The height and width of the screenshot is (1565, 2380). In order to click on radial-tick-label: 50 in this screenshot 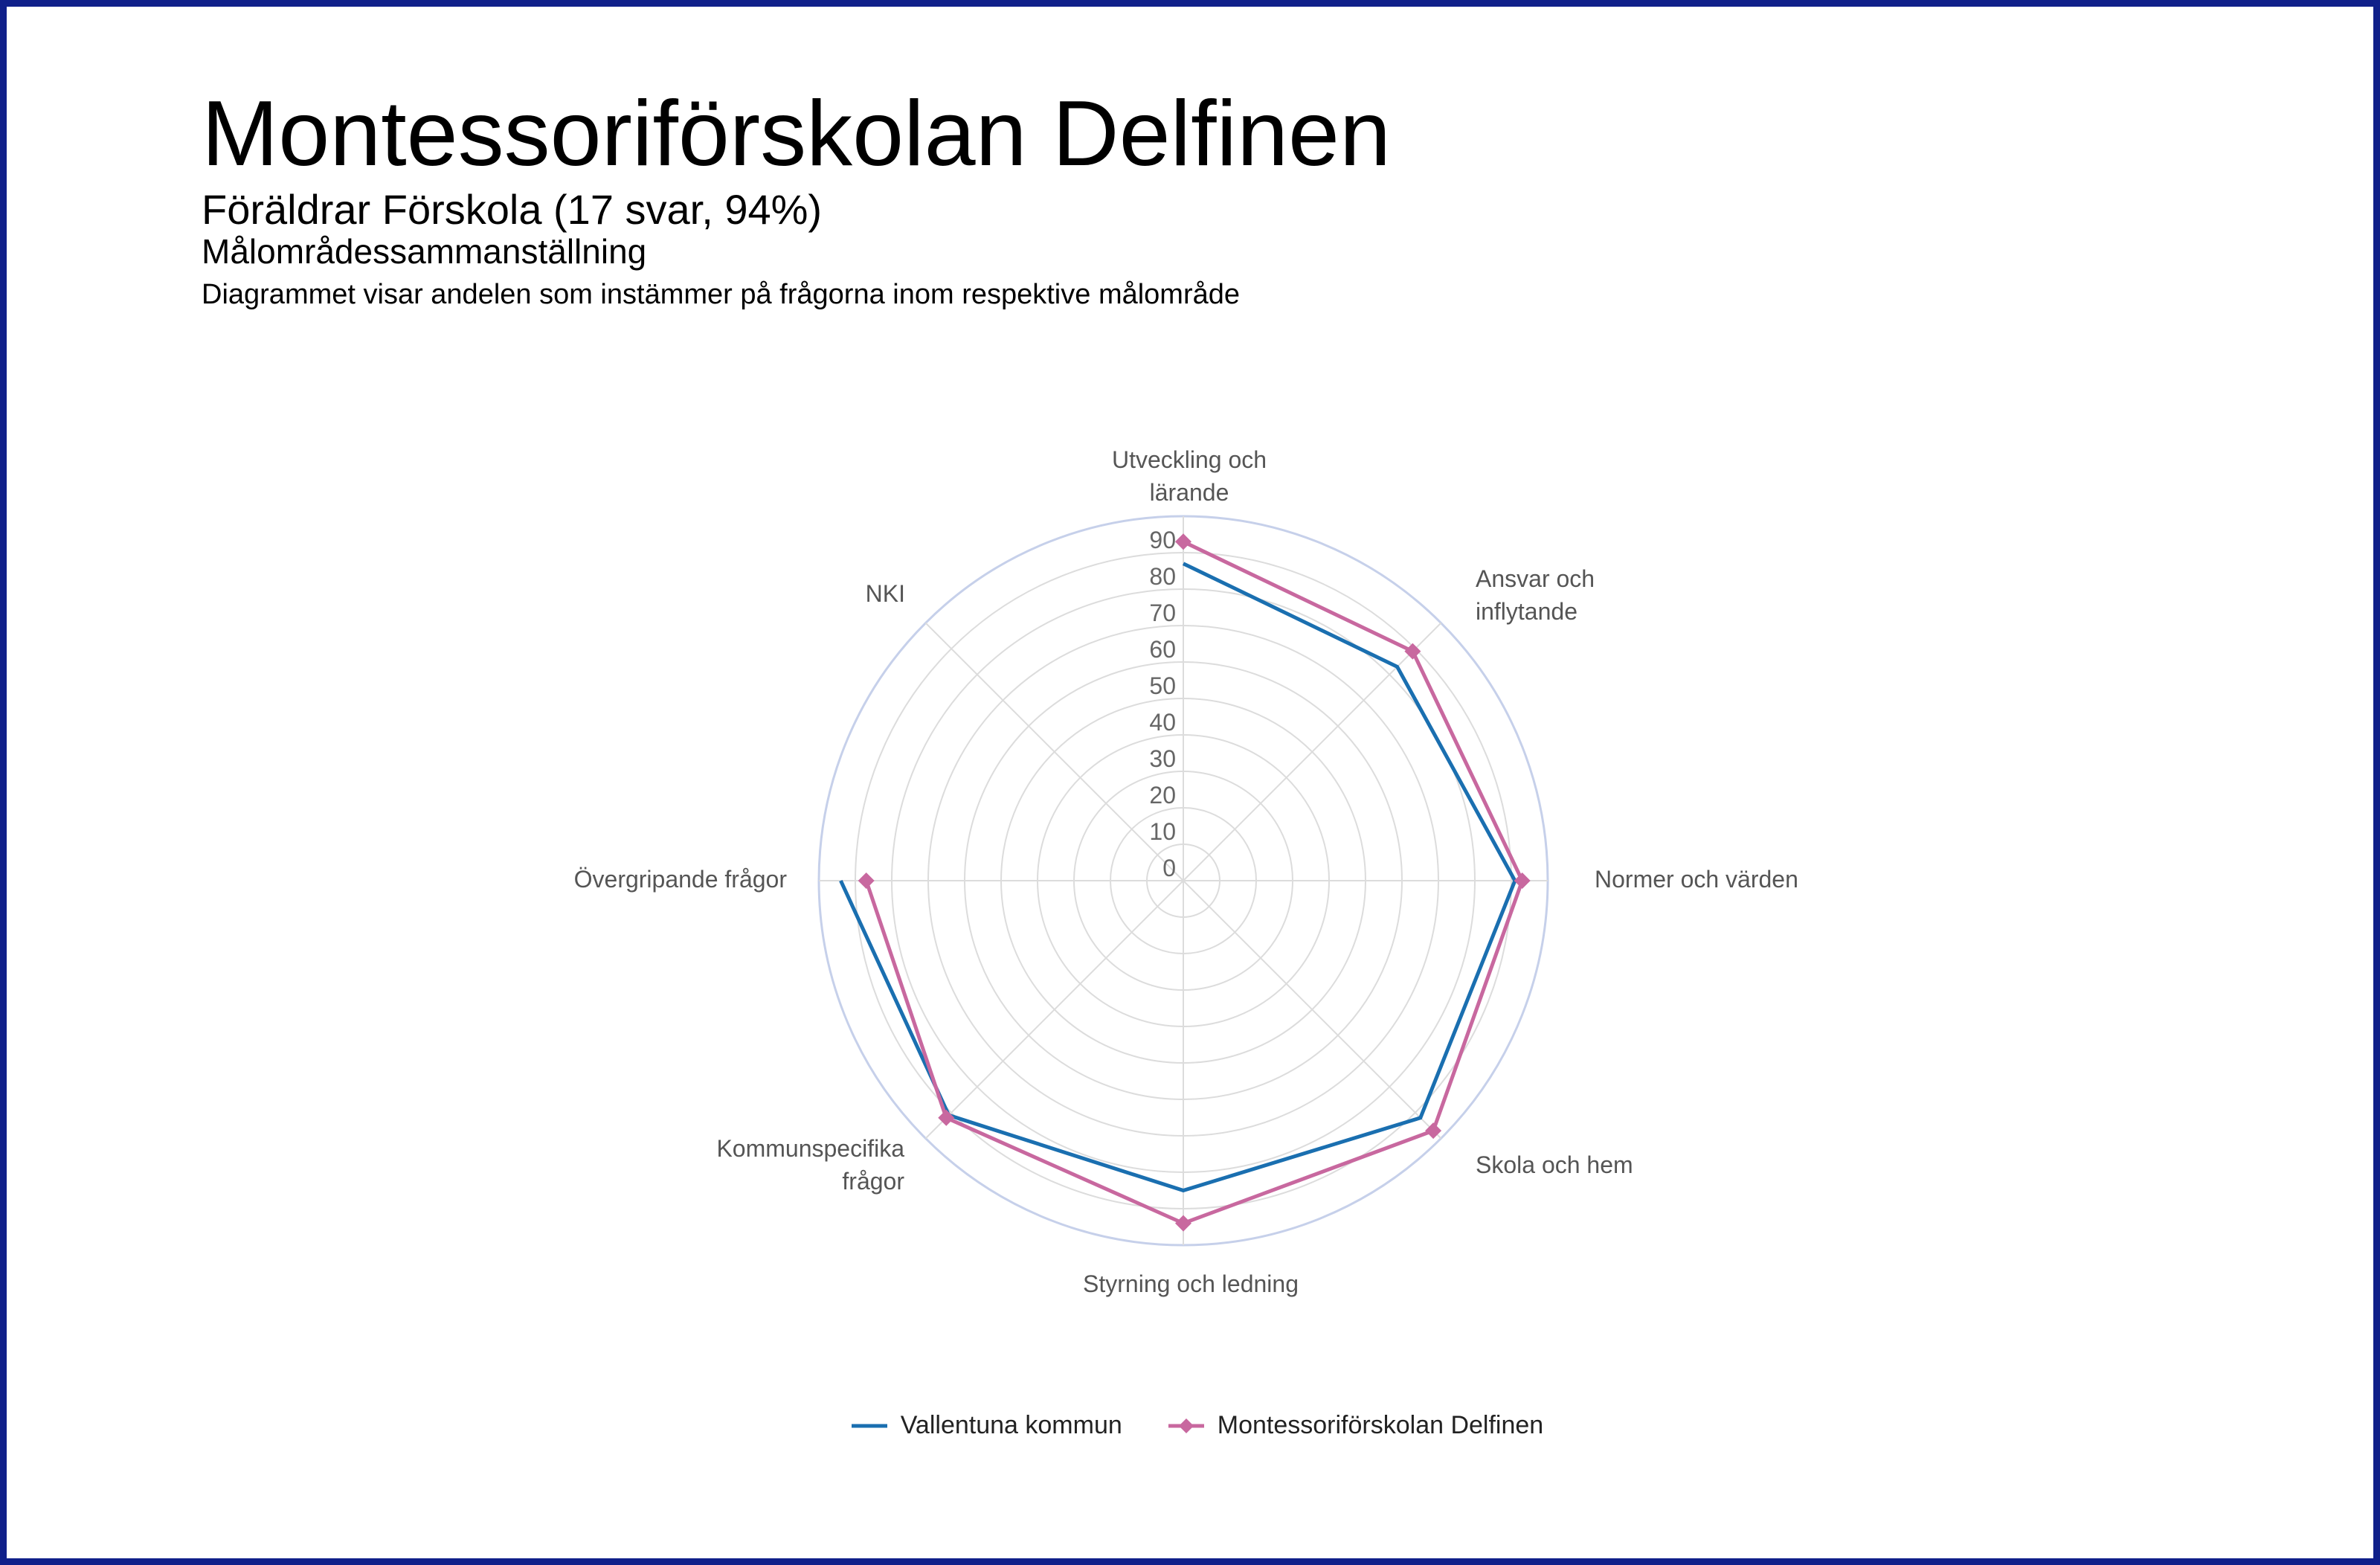, I will do `click(1162, 686)`.